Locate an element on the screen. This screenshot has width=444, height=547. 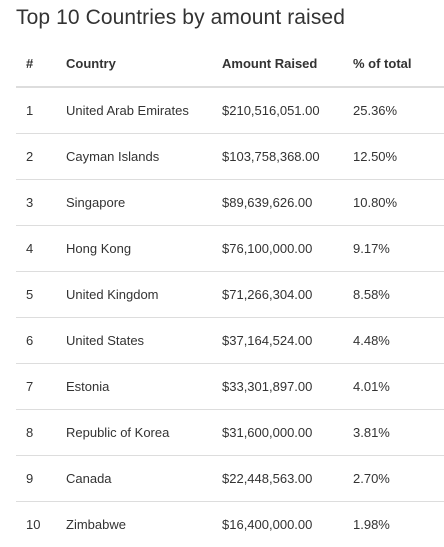
amount-cell: $16,400,000.00 is located at coordinates (277, 523).